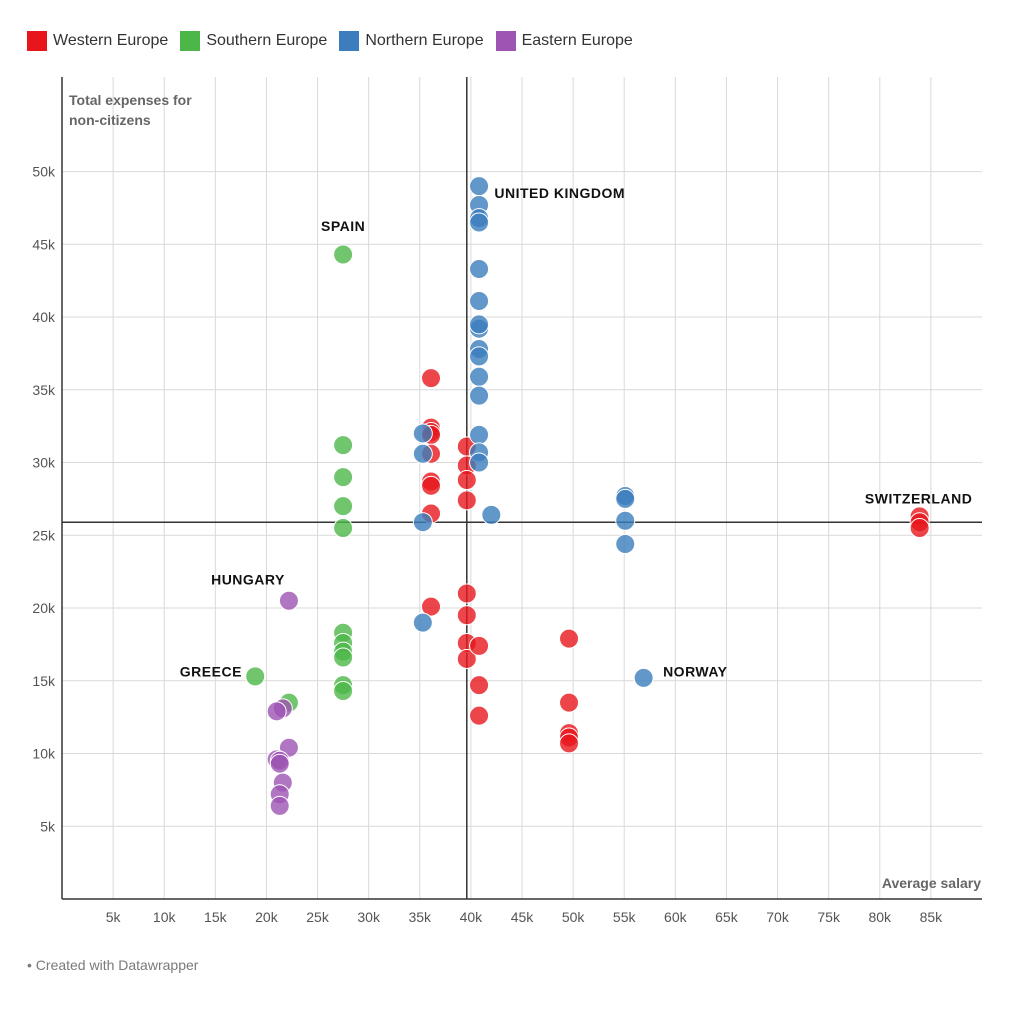 The height and width of the screenshot is (1024, 1024). Describe the element at coordinates (248, 580) in the screenshot. I see `annotation-label: HUNGARY` at that location.